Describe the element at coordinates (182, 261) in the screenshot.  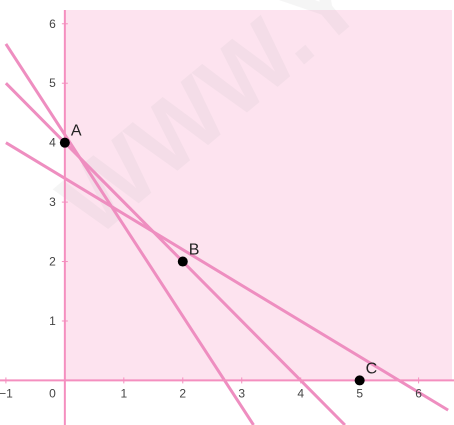
I see `point-b` at that location.